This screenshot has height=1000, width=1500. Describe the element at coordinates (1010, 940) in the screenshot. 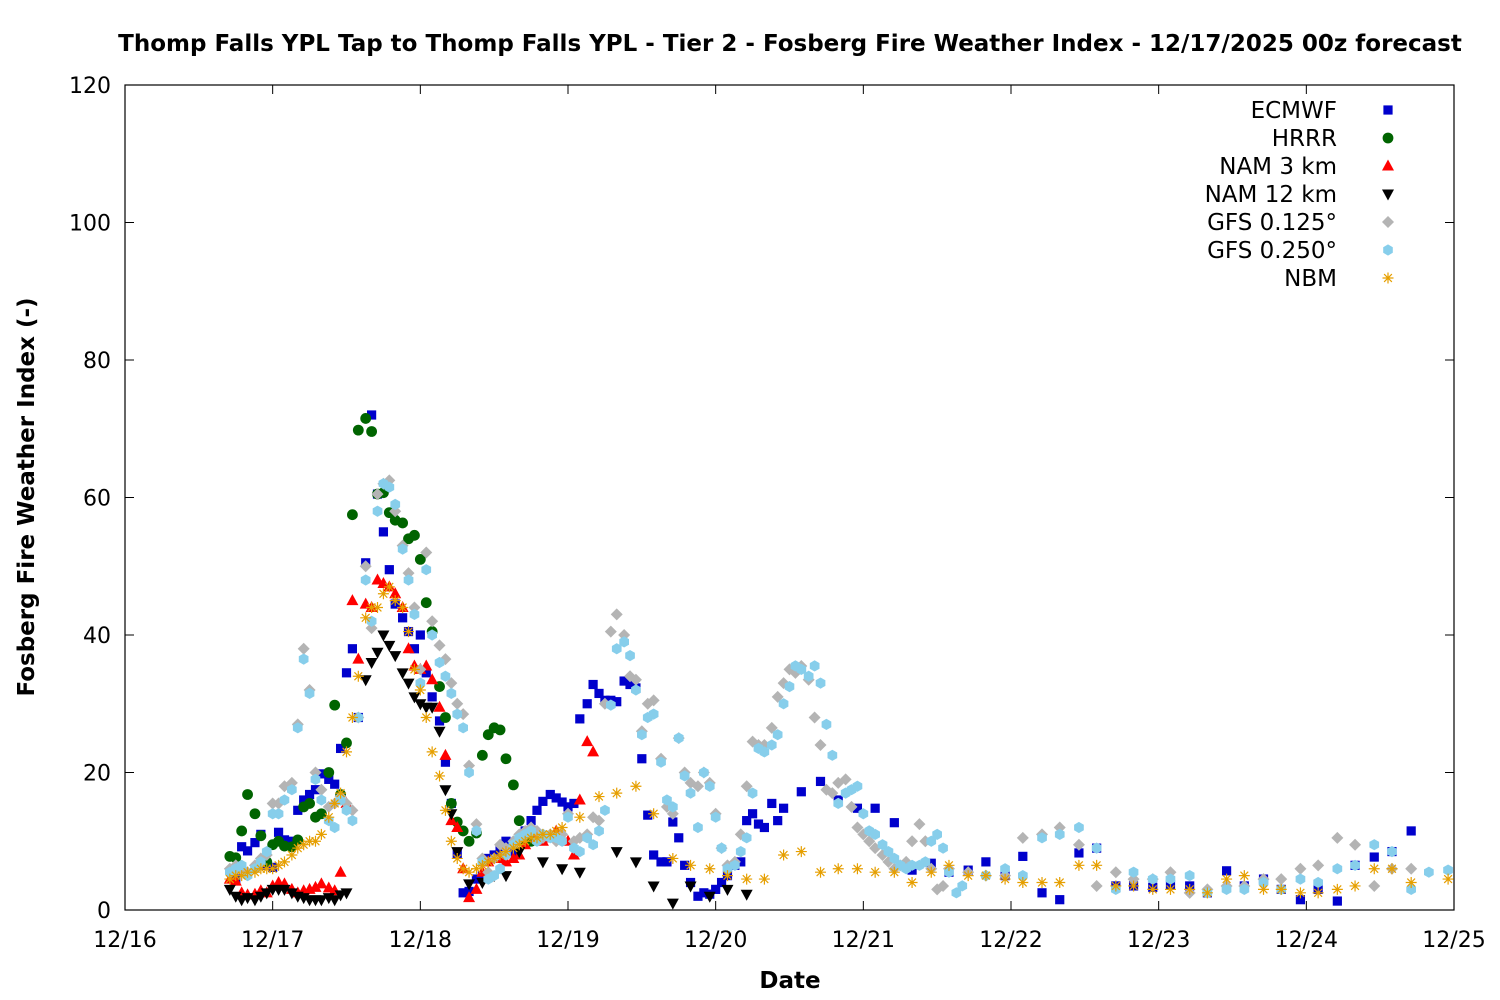

I see `x-tick-label: 12/22` at that location.